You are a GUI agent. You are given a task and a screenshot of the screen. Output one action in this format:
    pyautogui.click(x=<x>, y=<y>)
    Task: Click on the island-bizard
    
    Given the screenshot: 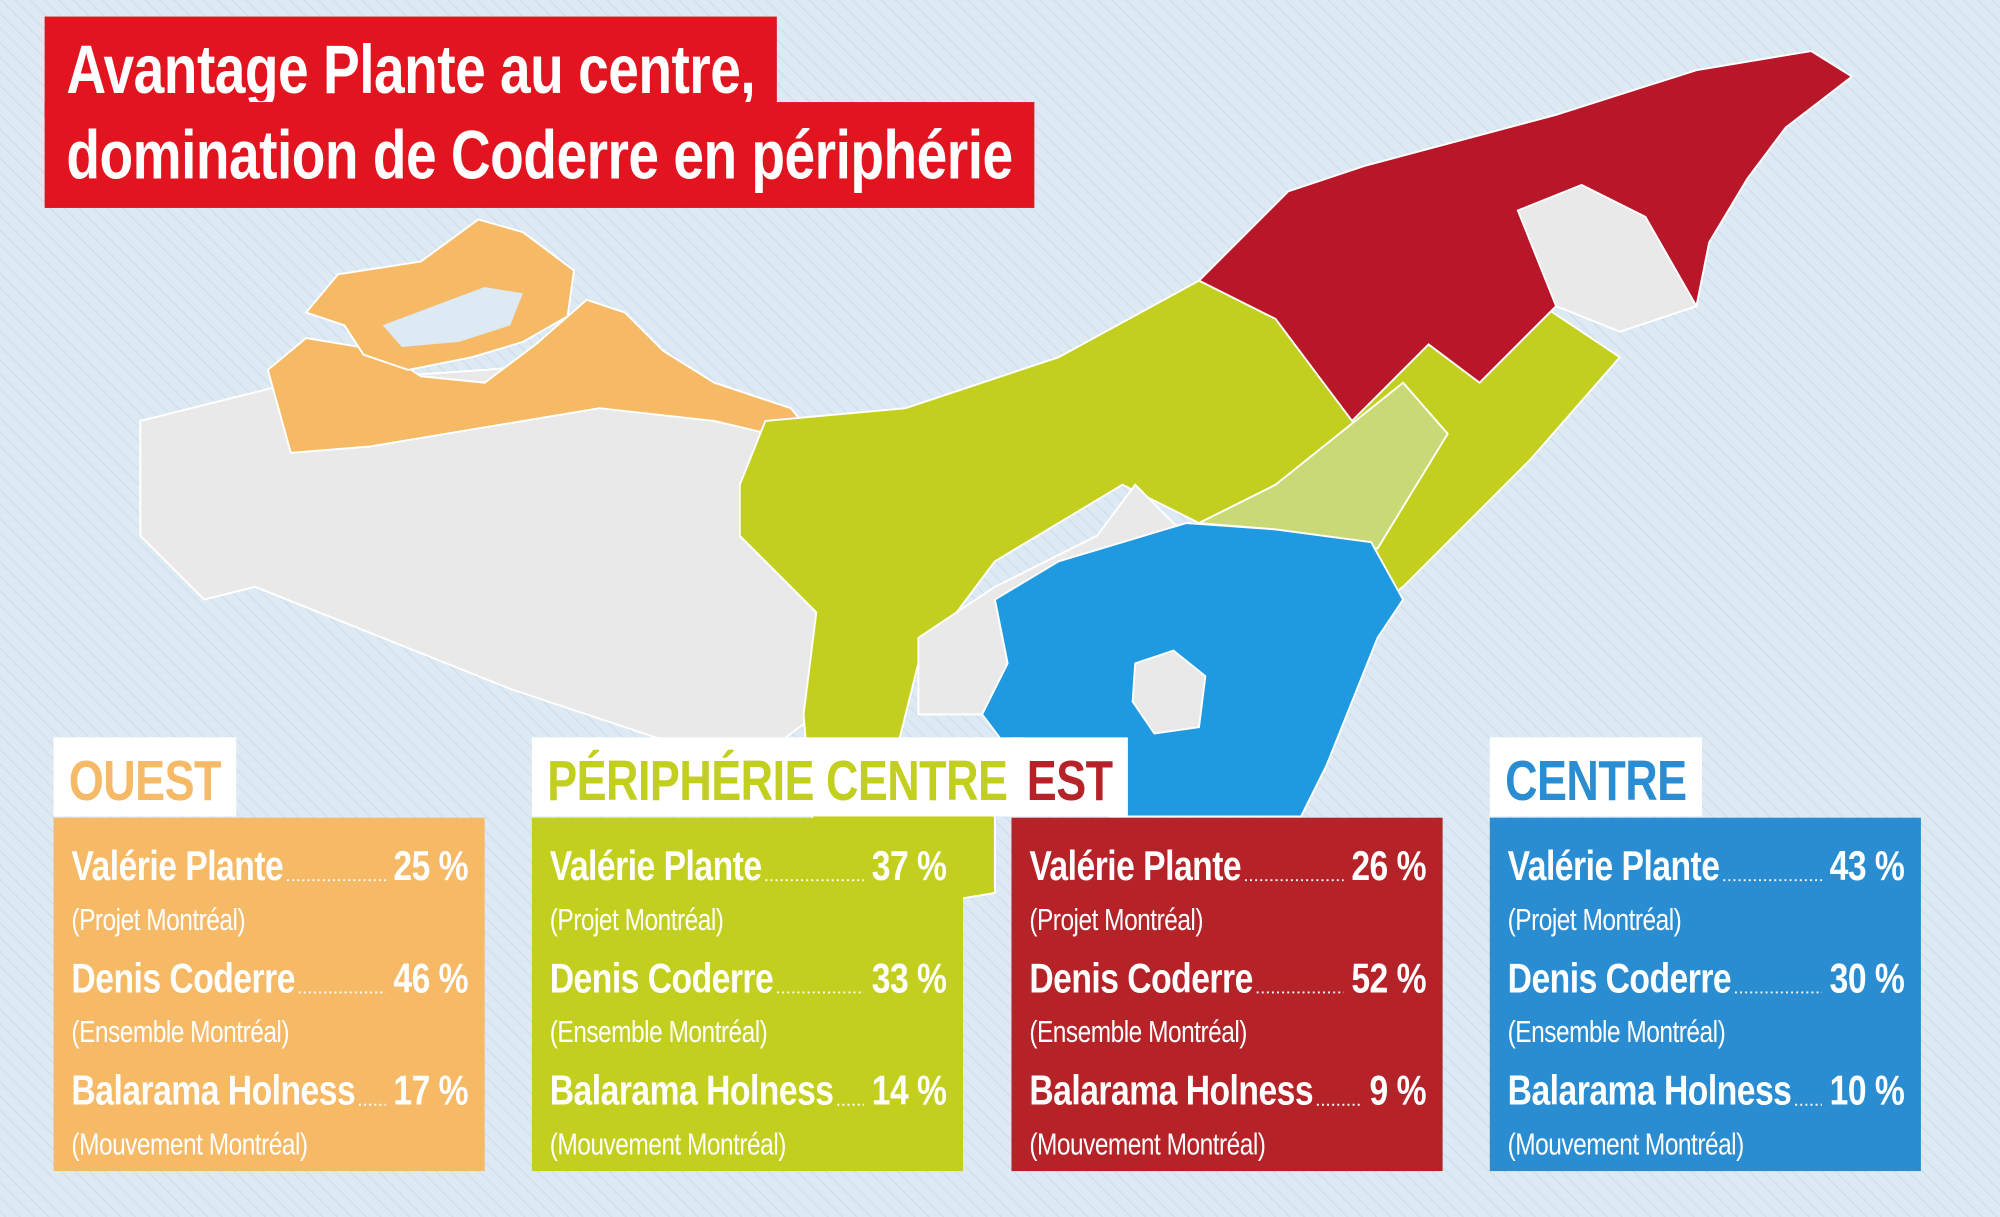 What is the action you would take?
    pyautogui.click(x=440, y=294)
    